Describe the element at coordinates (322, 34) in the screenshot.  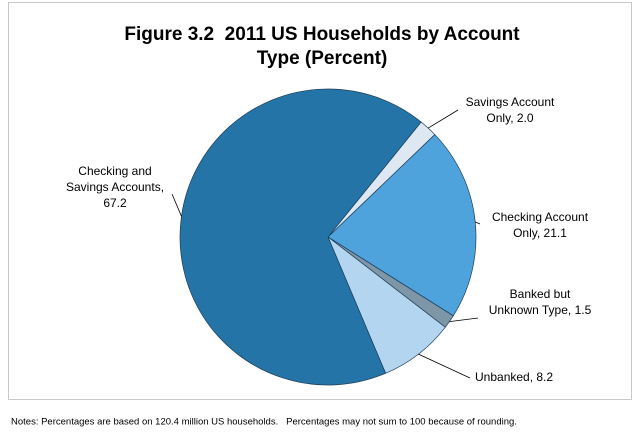
I see `chart-title: Figure 3.2 2011 US Households by Account` at that location.